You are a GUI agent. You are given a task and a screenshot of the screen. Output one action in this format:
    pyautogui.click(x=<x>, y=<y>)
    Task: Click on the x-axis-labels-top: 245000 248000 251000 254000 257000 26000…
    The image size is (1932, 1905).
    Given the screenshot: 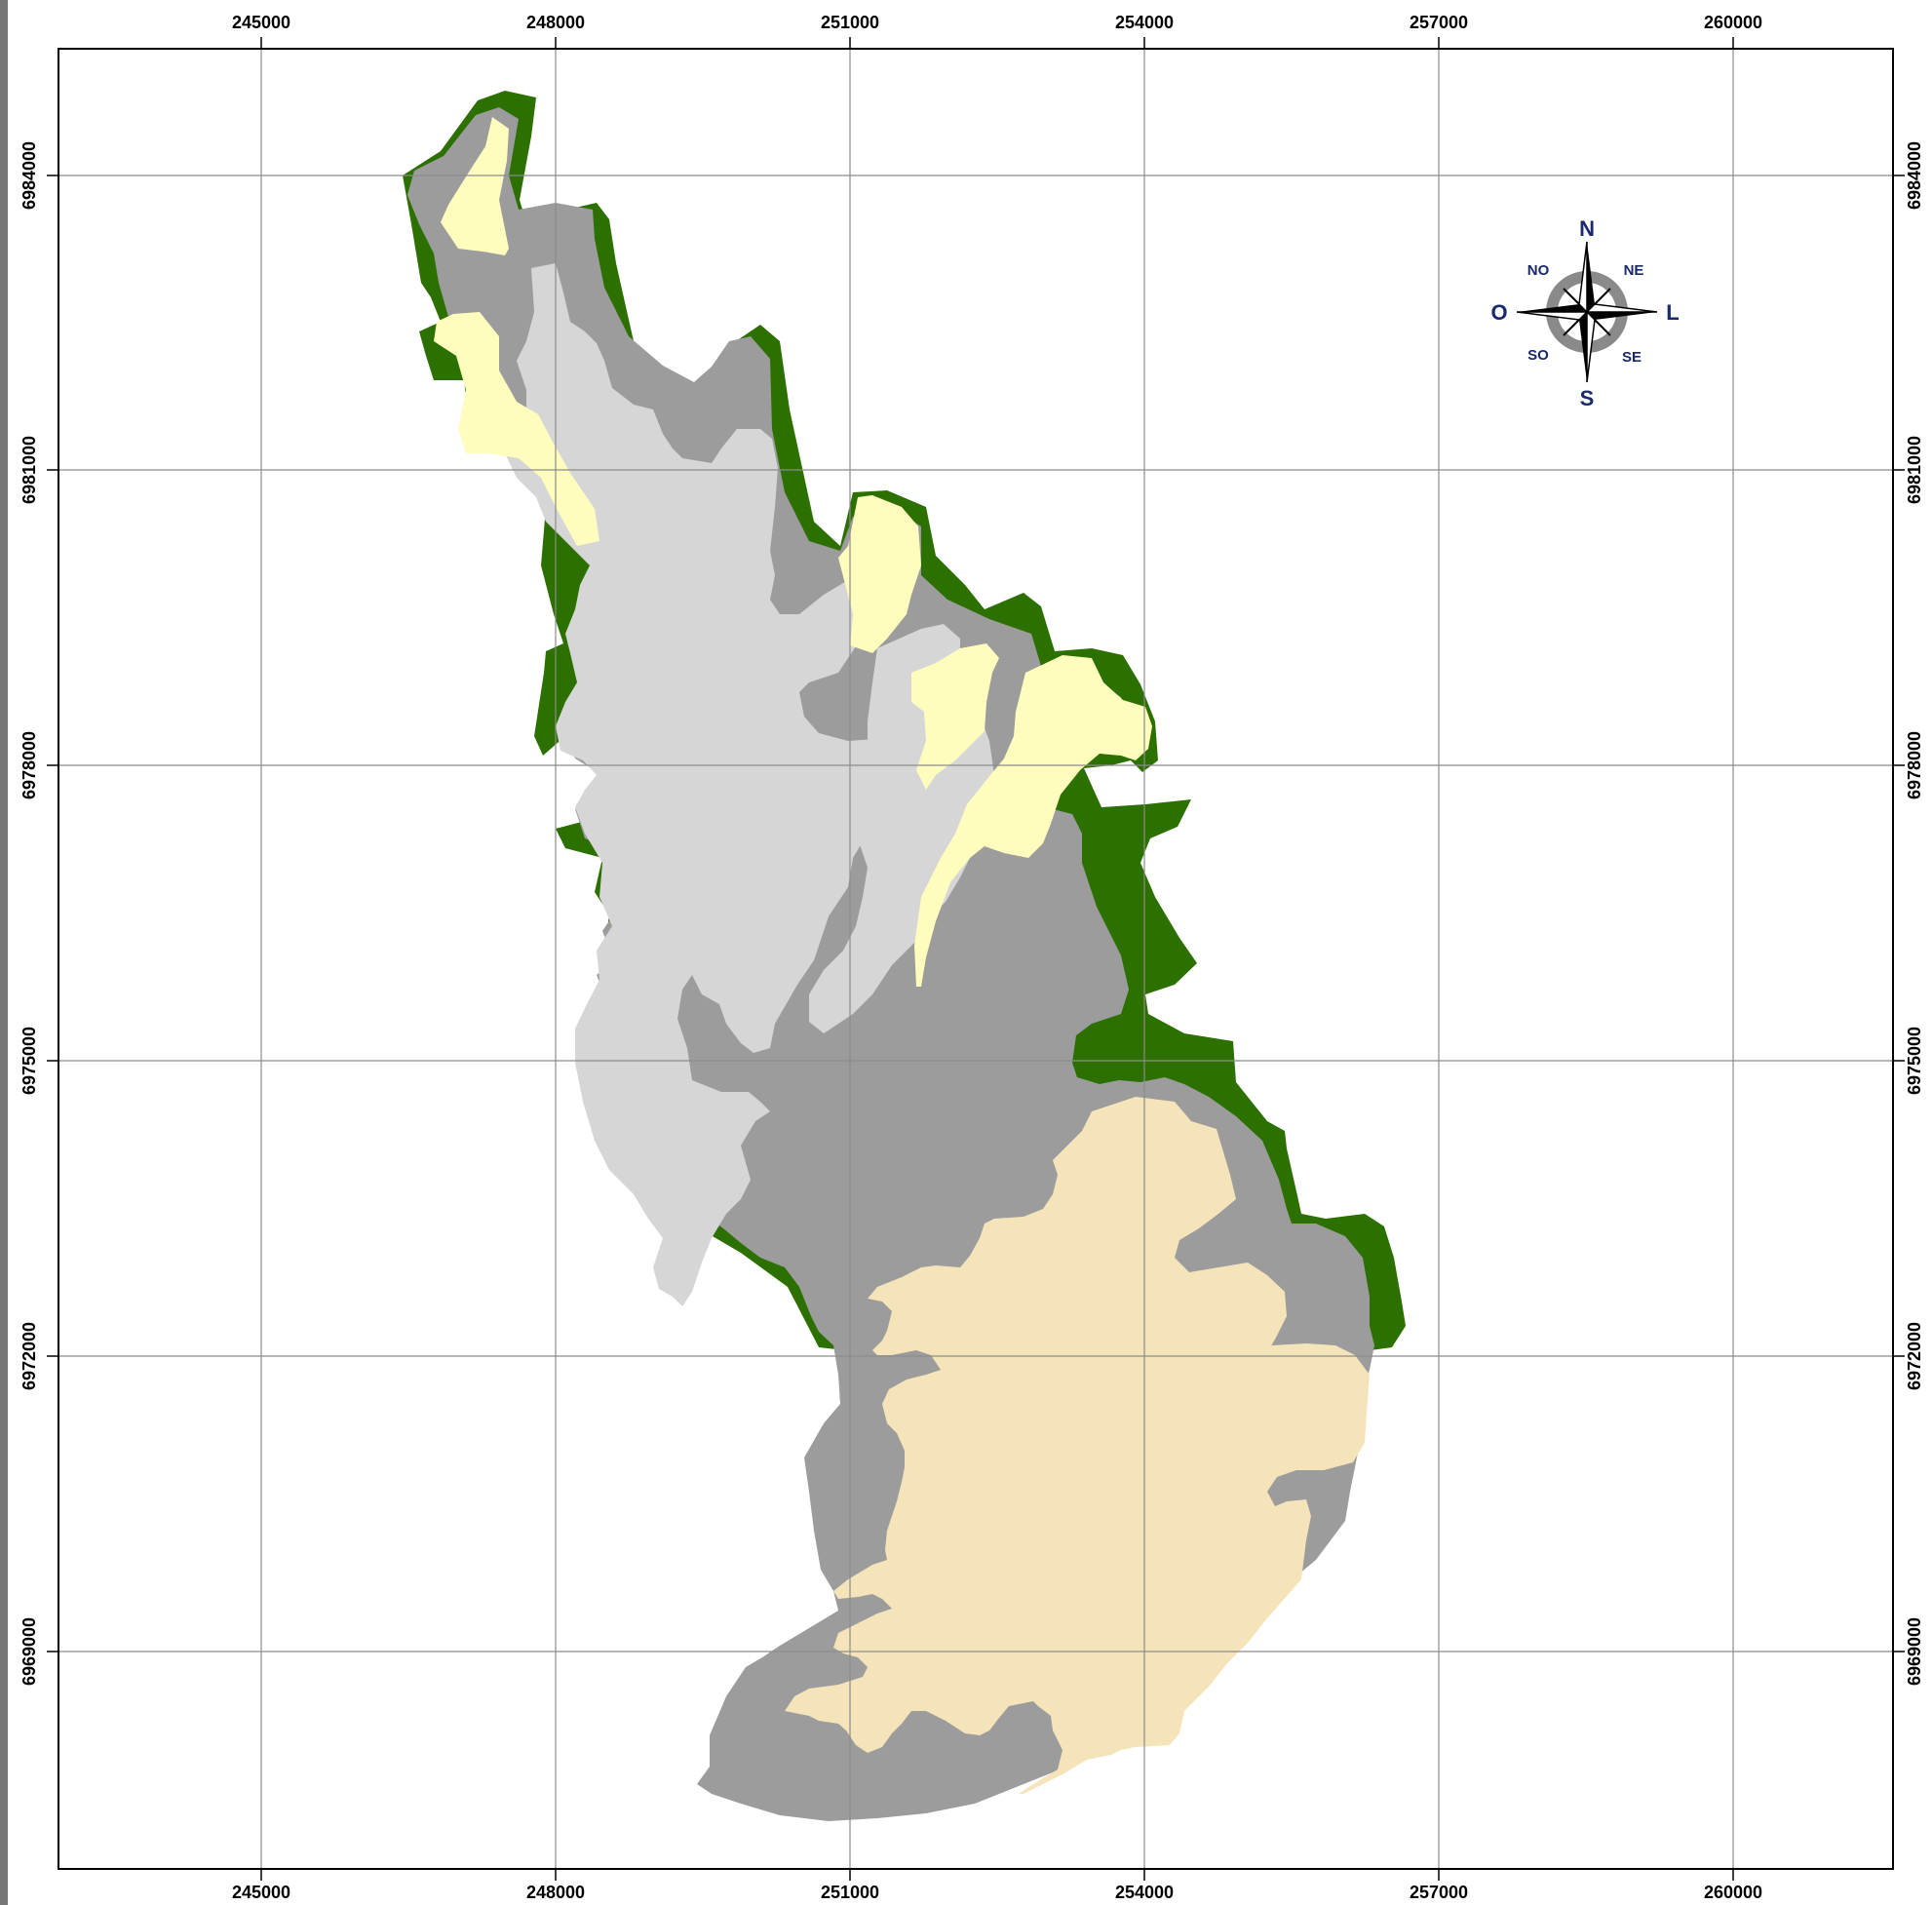 What is the action you would take?
    pyautogui.click(x=997, y=22)
    